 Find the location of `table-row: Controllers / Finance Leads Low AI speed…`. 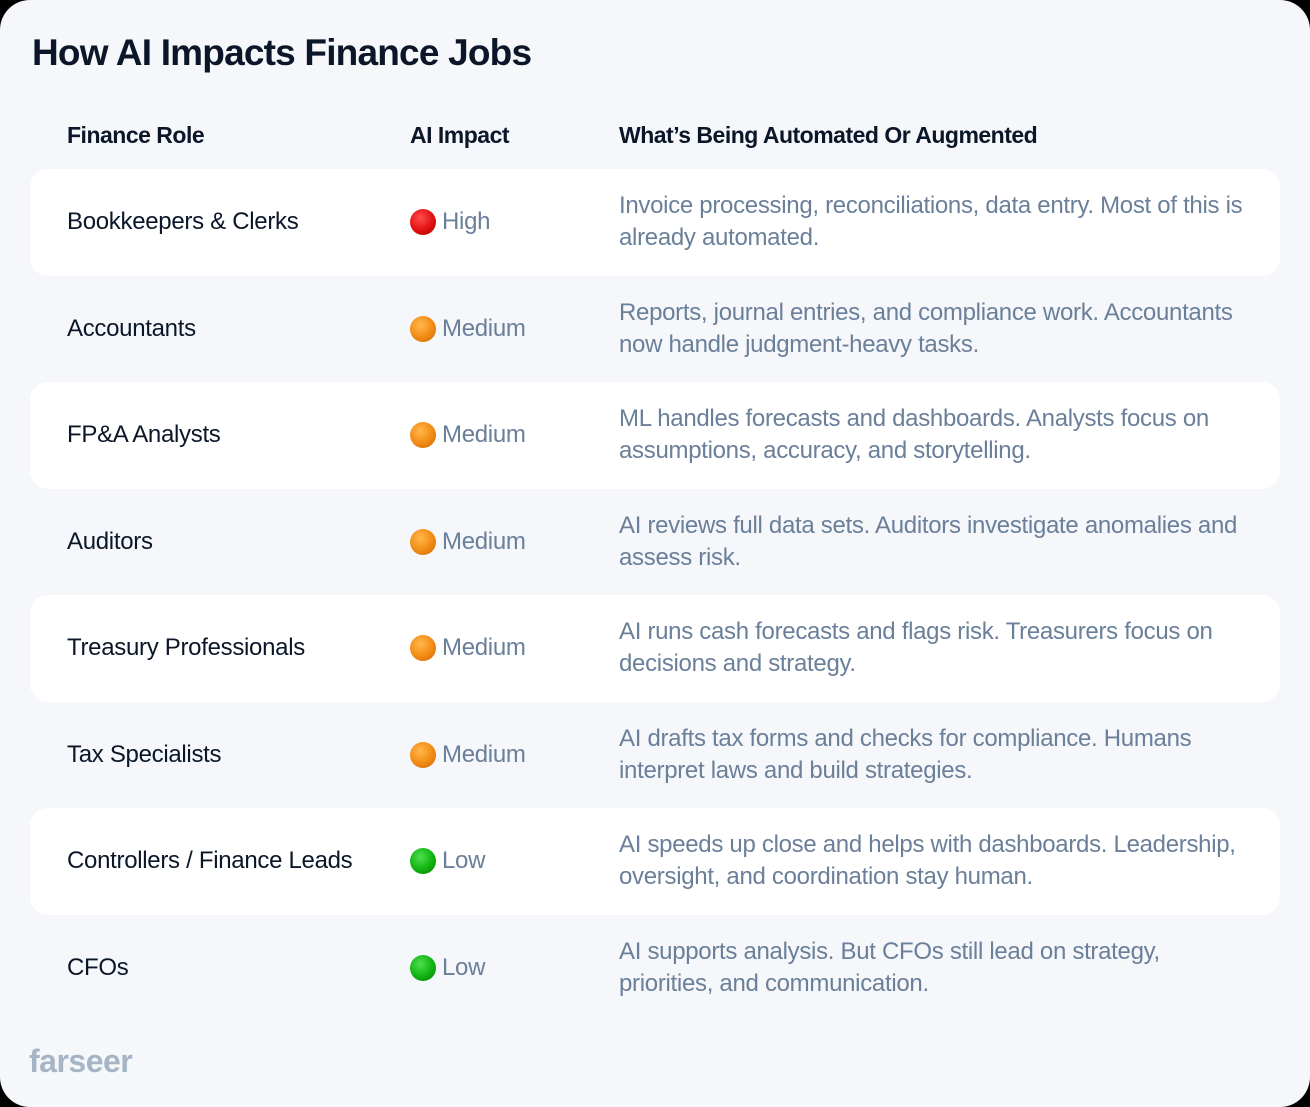

table-row: Controllers / Finance Leads Low AI speed… is located at coordinates (655, 861).